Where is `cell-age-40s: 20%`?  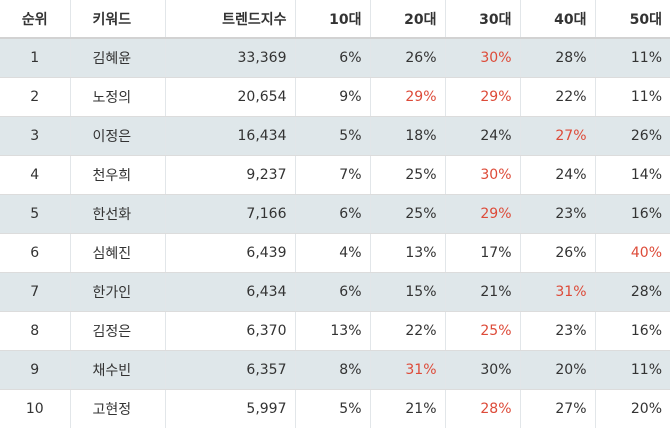 cell-age-40s: 20% is located at coordinates (558, 370).